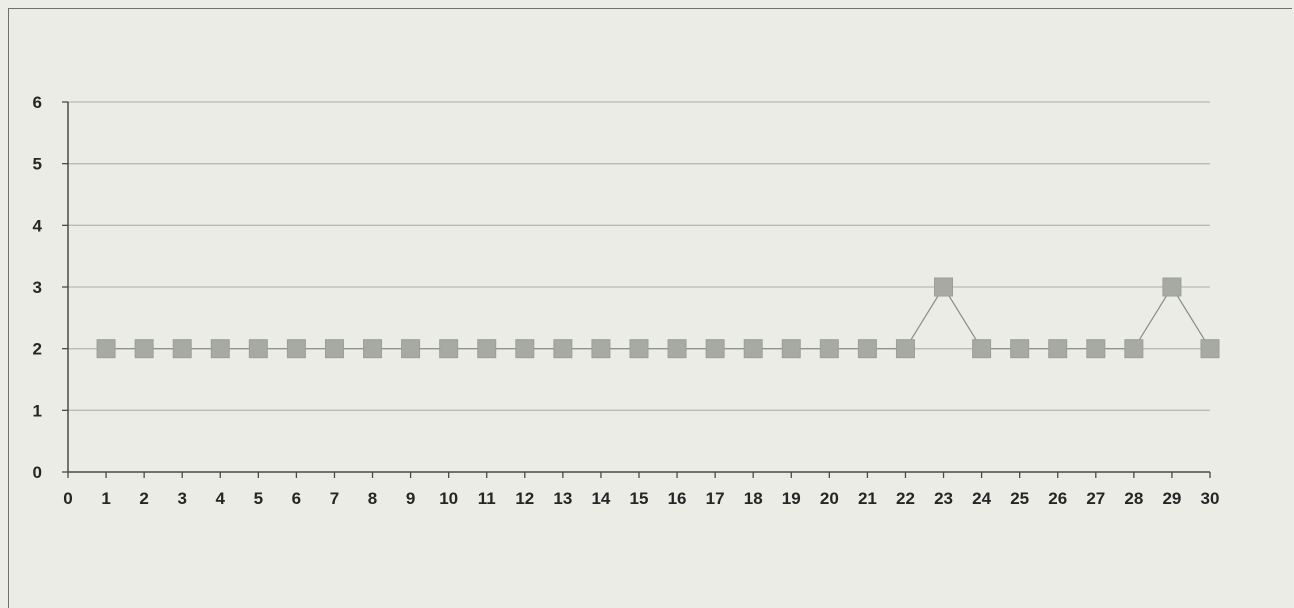 The width and height of the screenshot is (1294, 608). What do you see at coordinates (639, 498) in the screenshot?
I see `x-tick-label-15: 15` at bounding box center [639, 498].